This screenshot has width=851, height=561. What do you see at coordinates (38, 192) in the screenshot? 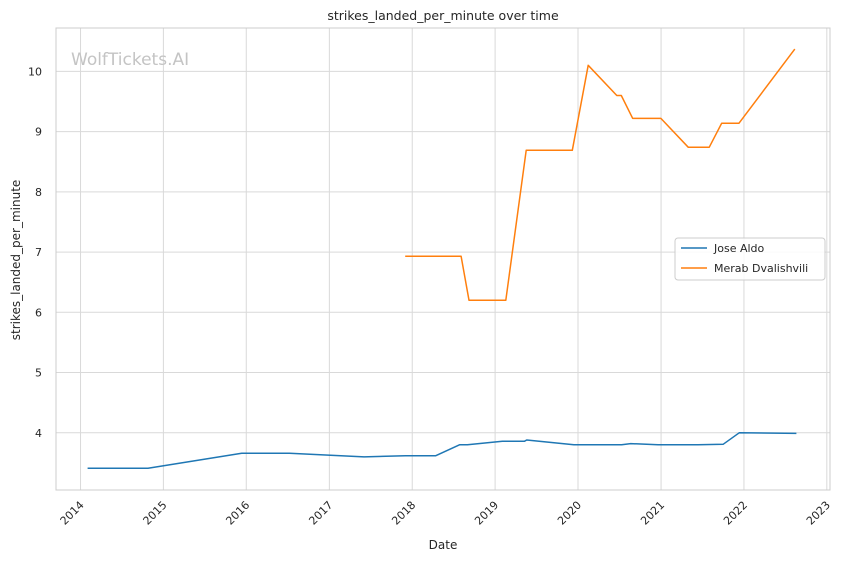
I see `y-tick-label: 8` at bounding box center [38, 192].